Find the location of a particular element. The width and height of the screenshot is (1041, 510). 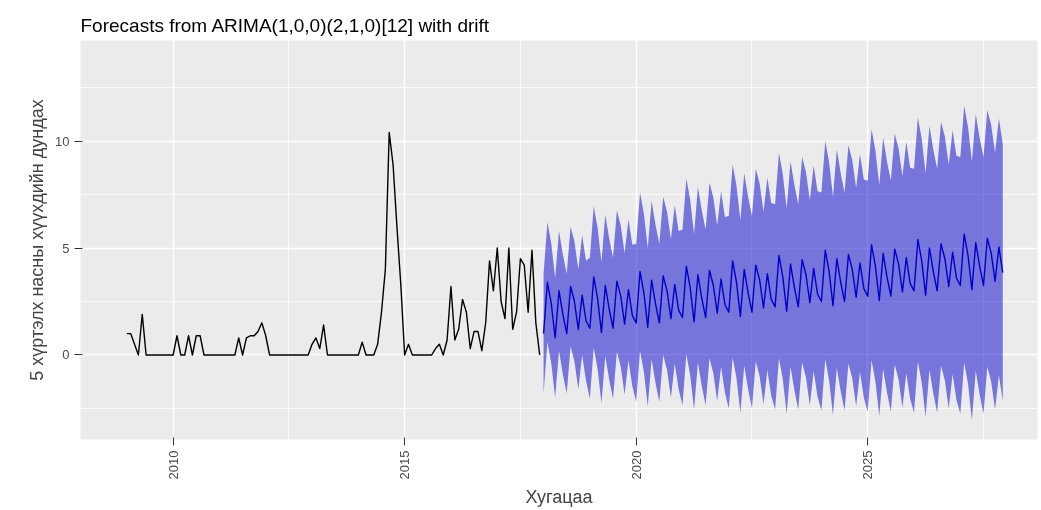

y-tick-label: 10 is located at coordinates (62, 141).